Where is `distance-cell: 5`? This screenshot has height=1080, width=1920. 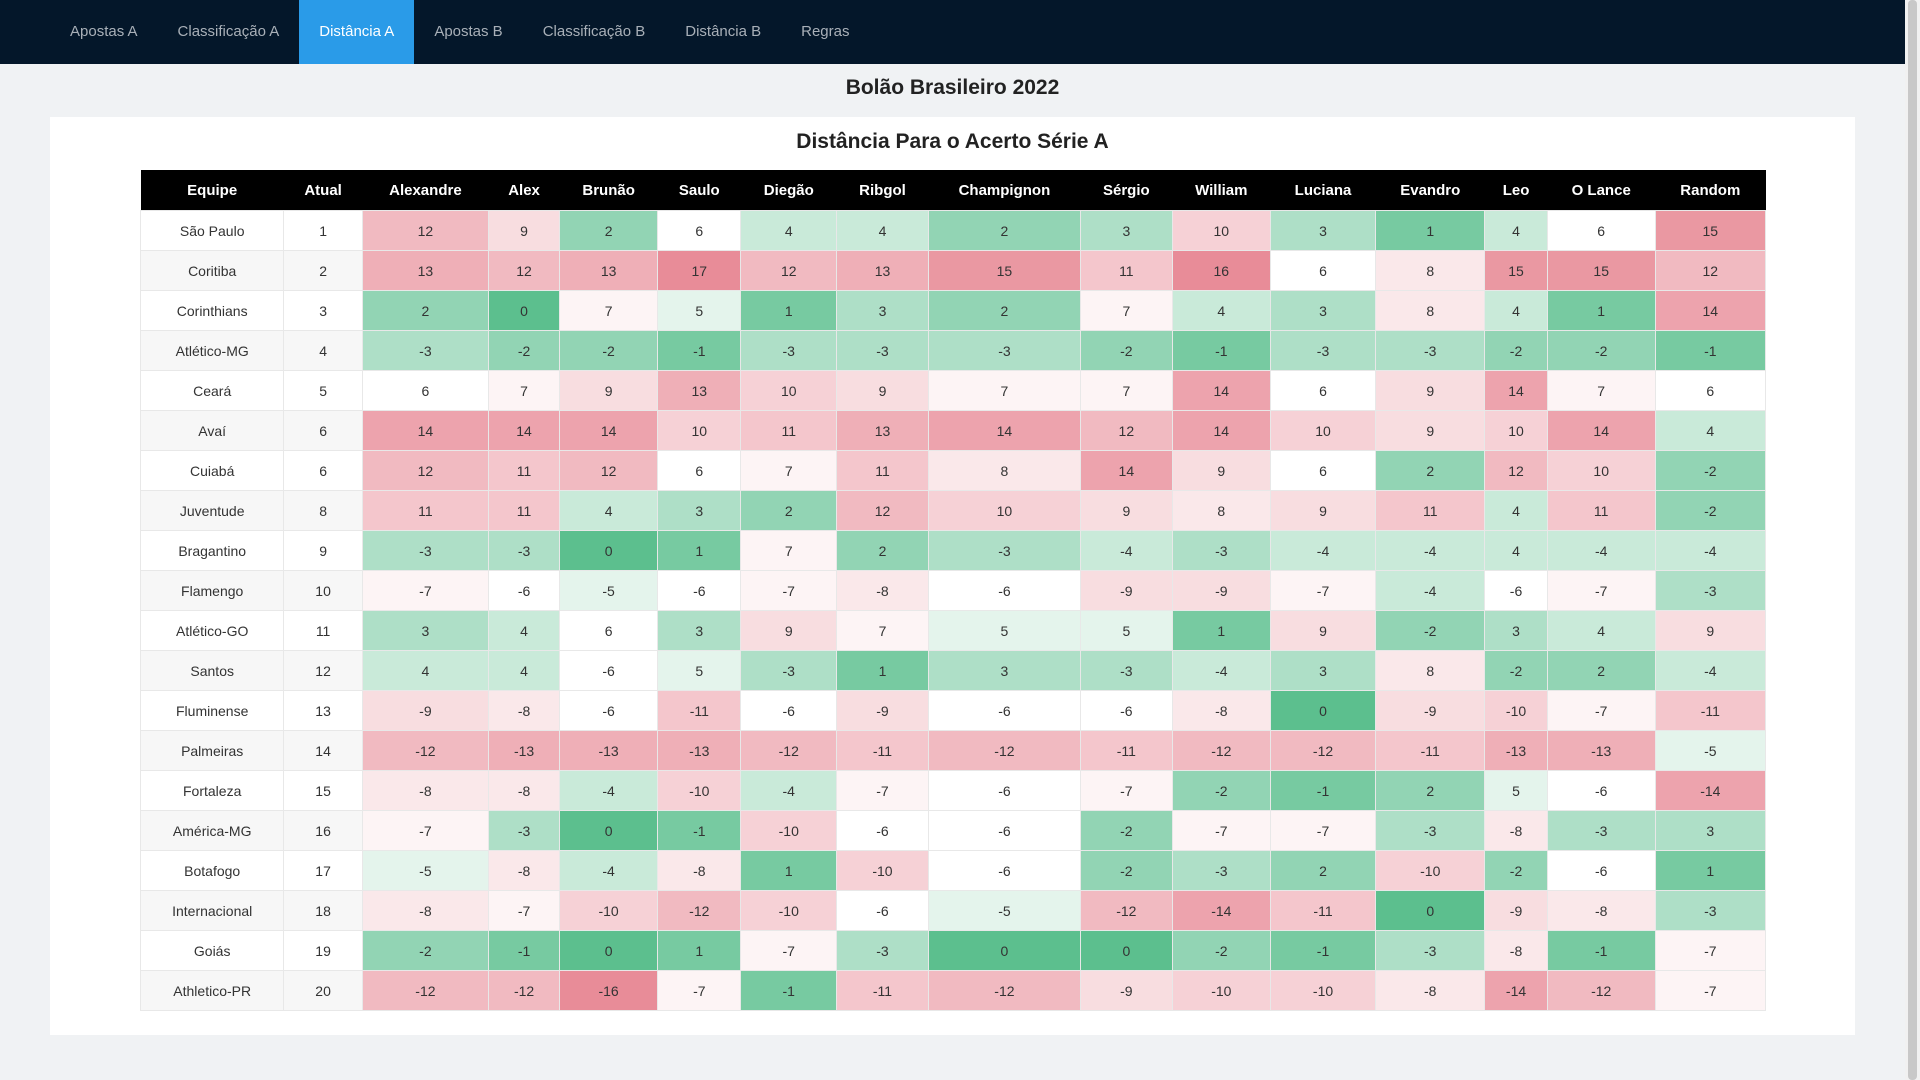
distance-cell: 5 is located at coordinates (699, 670).